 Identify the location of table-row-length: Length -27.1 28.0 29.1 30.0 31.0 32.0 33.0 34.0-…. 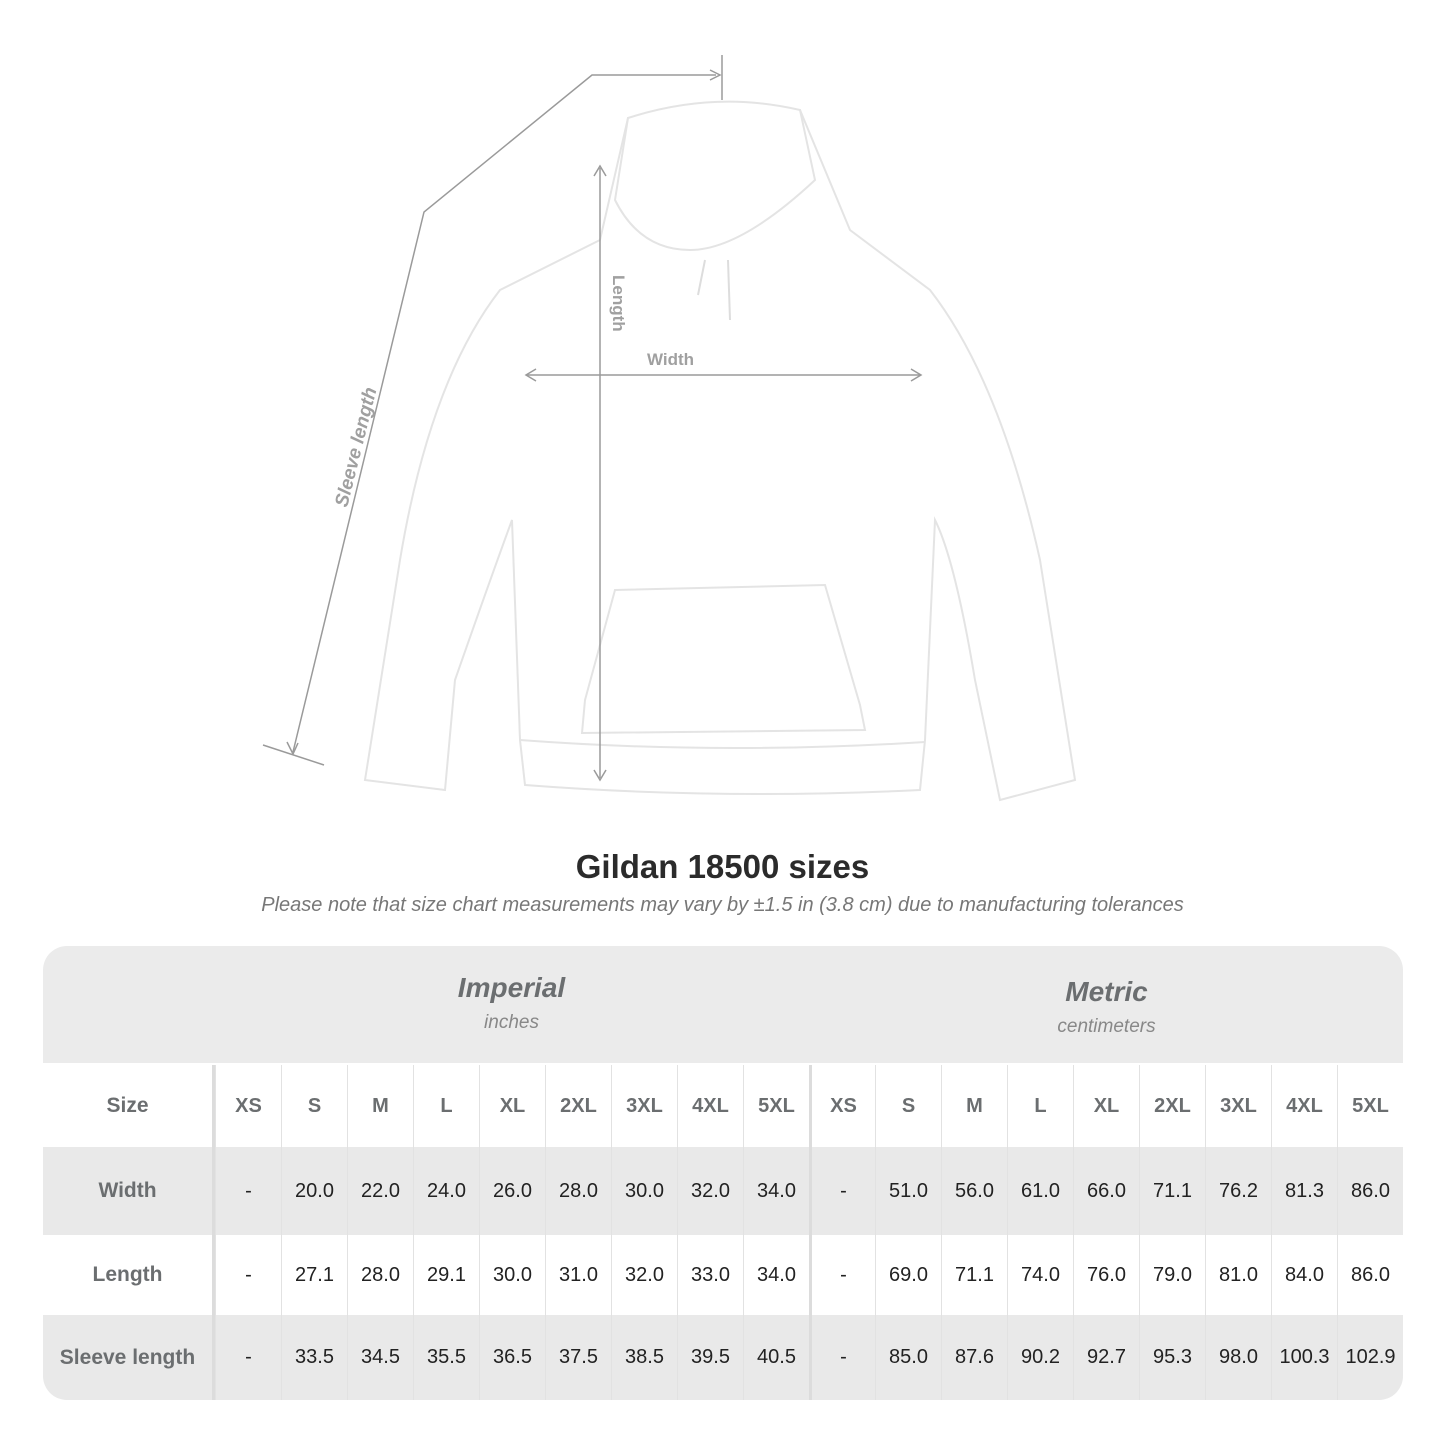
(723, 1275).